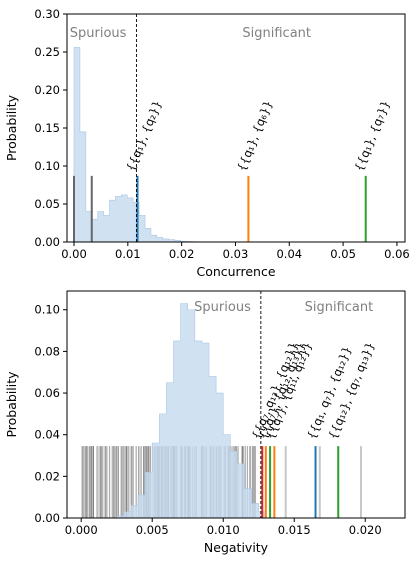  What do you see at coordinates (236, 254) in the screenshot?
I see `x-tick-label: 0.03` at bounding box center [236, 254].